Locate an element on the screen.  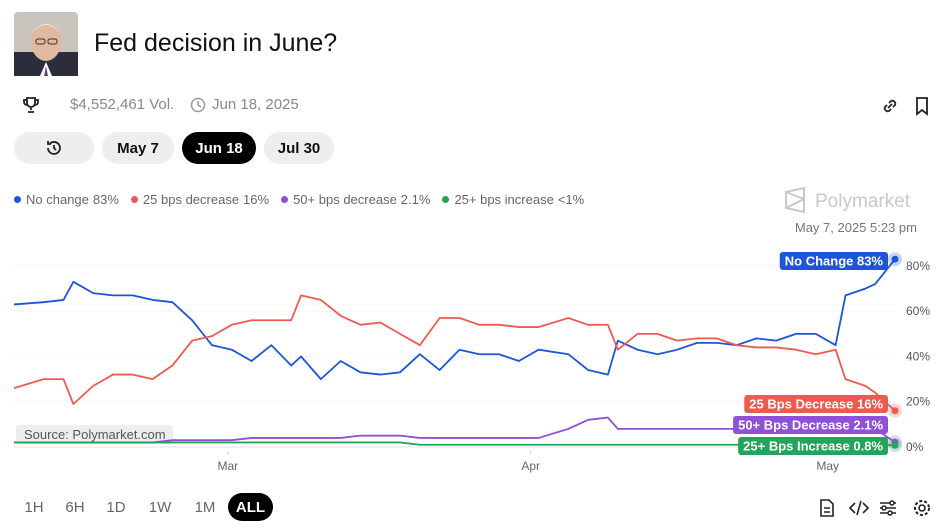
legend-item: 50+ bps decrease 2.1% is located at coordinates (355, 199).